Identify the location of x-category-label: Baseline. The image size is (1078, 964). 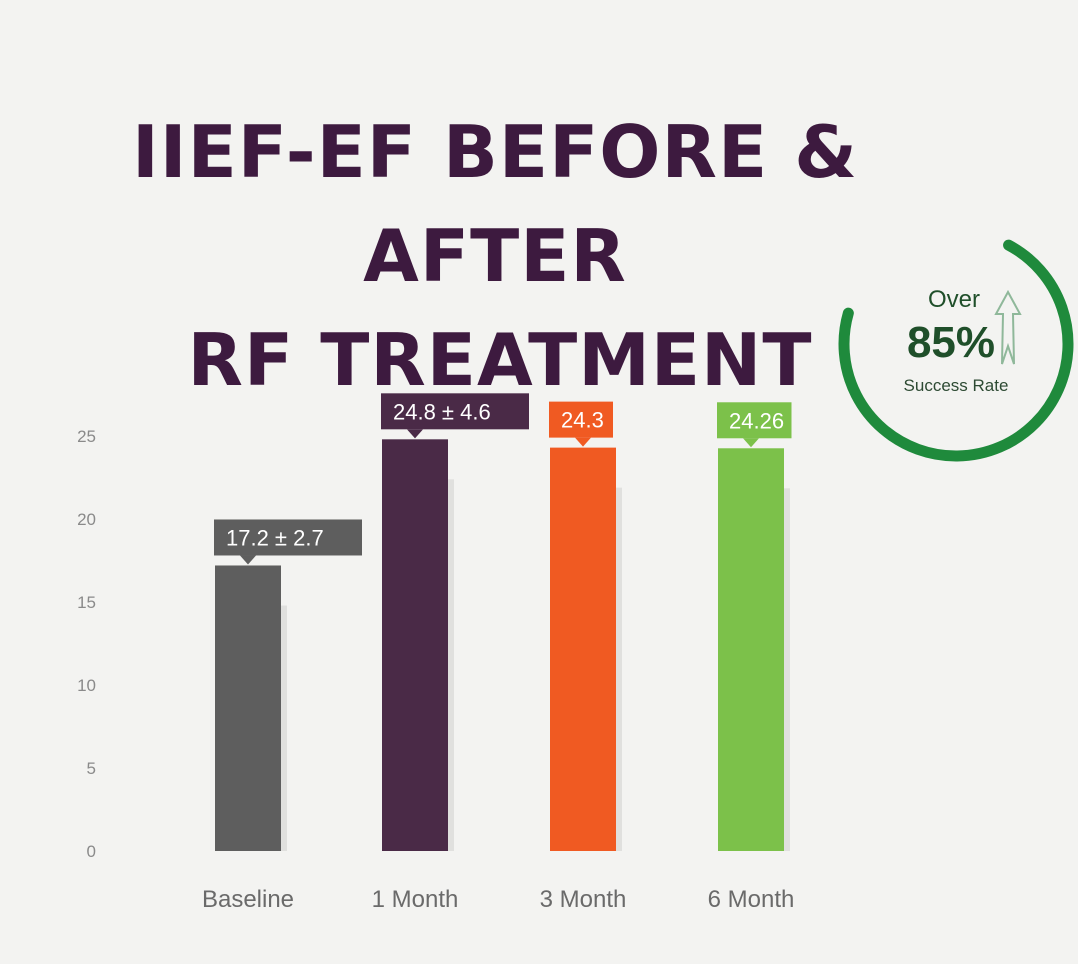
(248, 899).